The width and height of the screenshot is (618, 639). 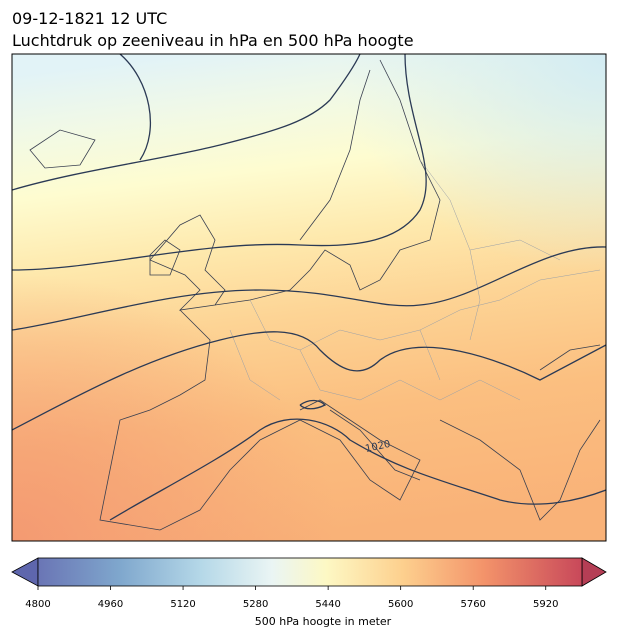 What do you see at coordinates (327, 604) in the screenshot?
I see `colorbar-tick-label: 5440` at bounding box center [327, 604].